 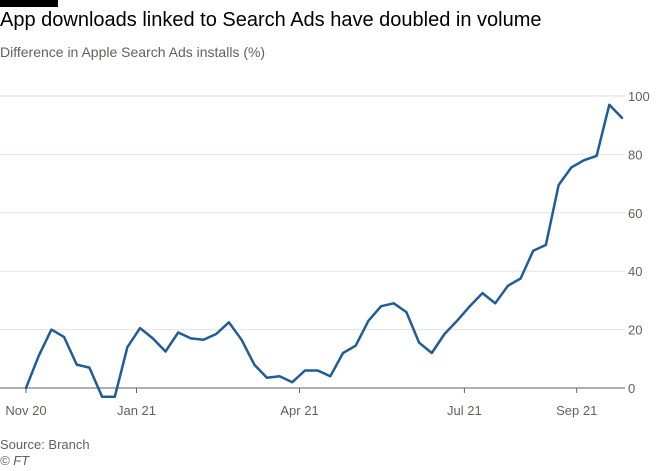 I want to click on x-axis: Nov 20 Jan 21 Apr 21 Jul 21 Sep 21, so click(x=312, y=402).